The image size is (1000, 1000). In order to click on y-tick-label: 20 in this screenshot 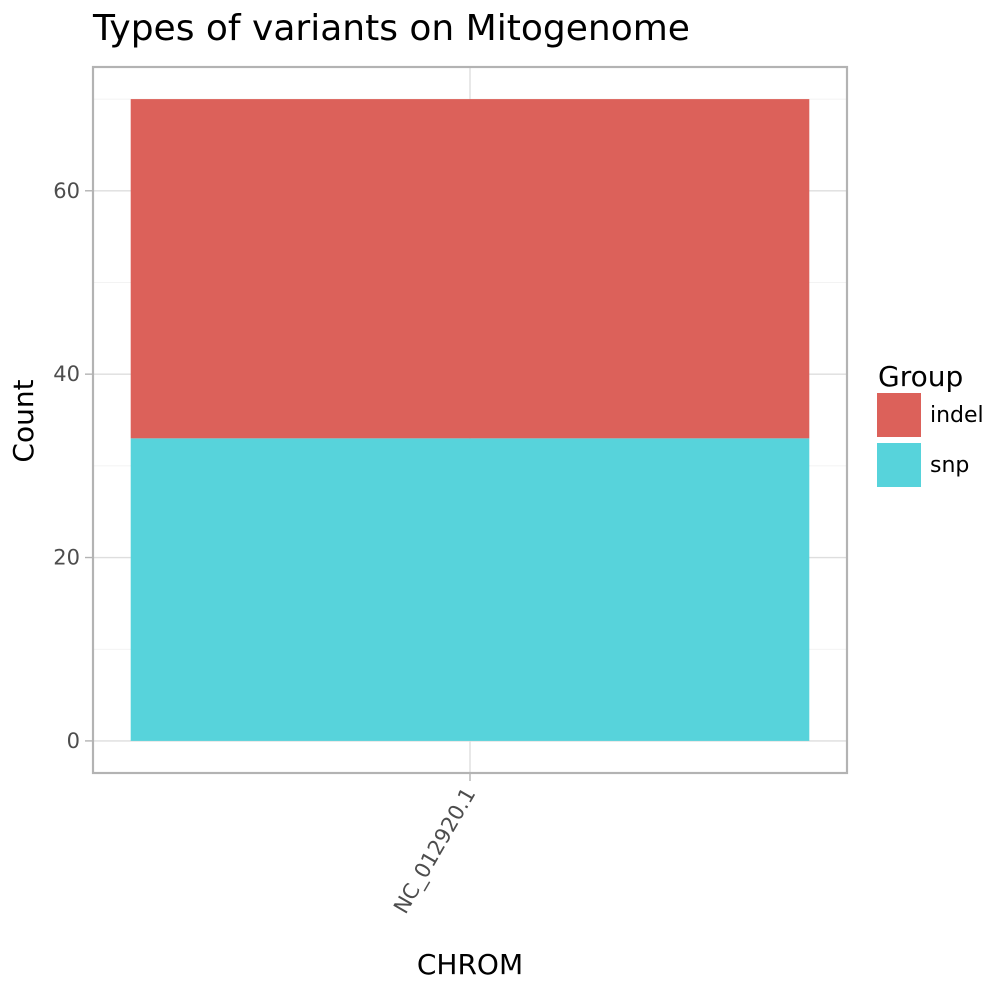, I will do `click(66, 558)`.